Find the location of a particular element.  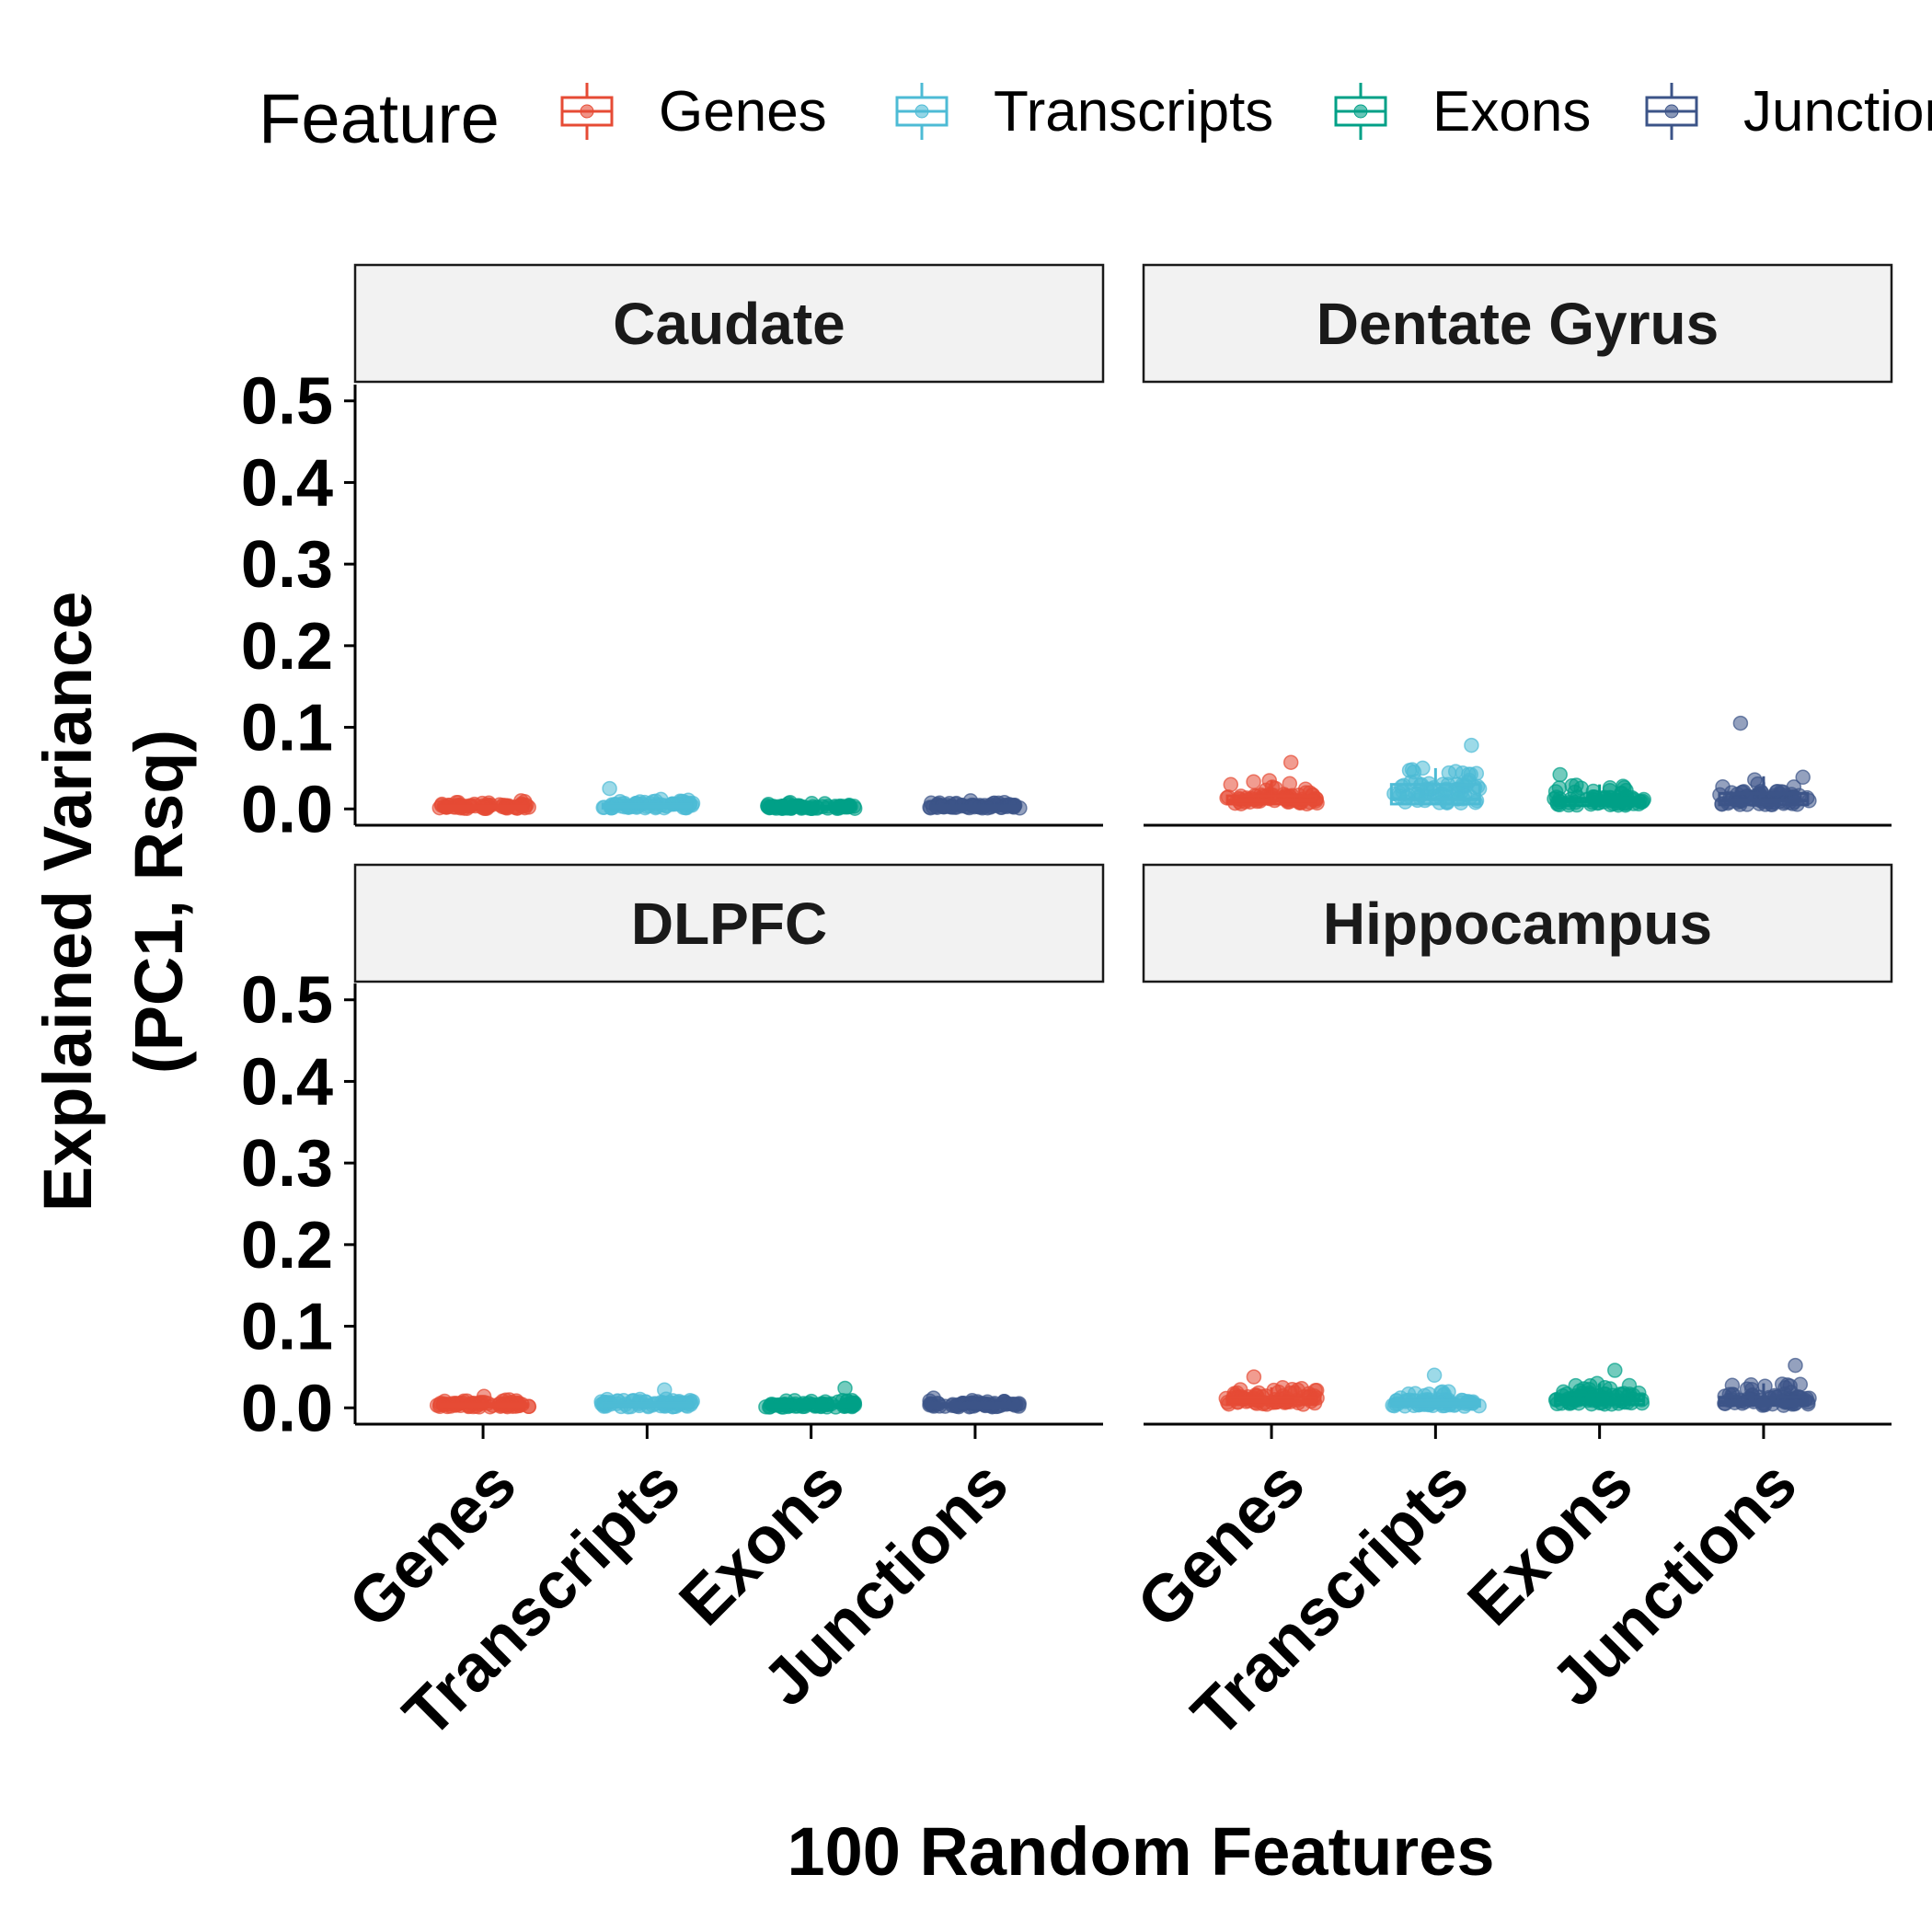

facet-strip-label-hippocampus: Hippocampus is located at coordinates (1517, 924).